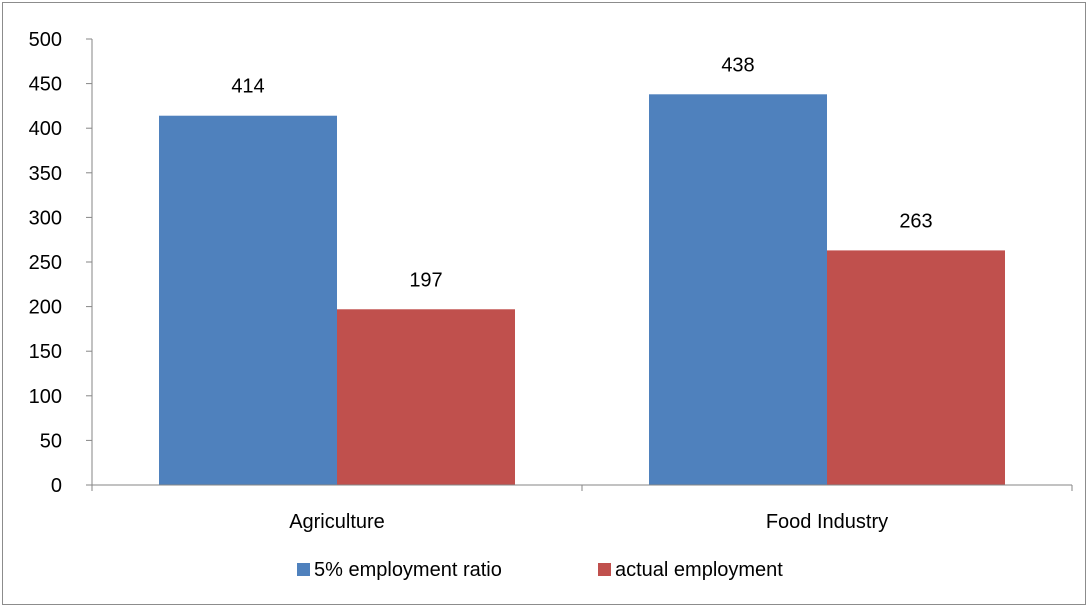  What do you see at coordinates (540, 570) in the screenshot?
I see `legend: 5% employment ratio actual employment` at bounding box center [540, 570].